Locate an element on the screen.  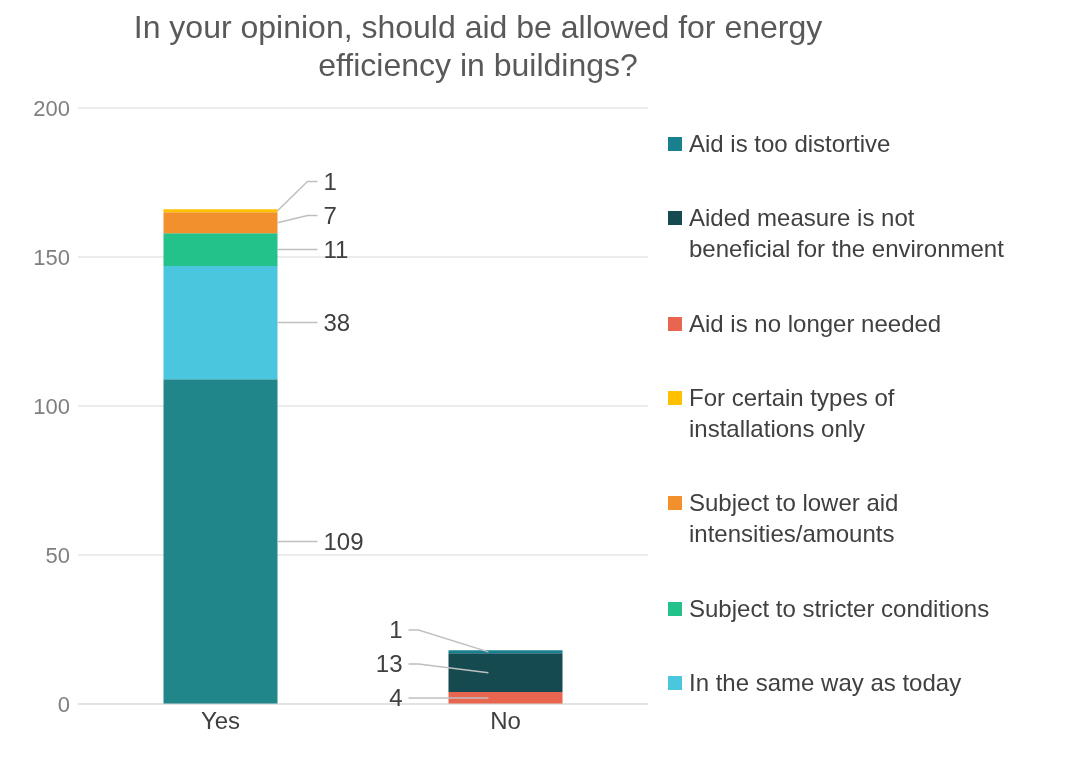
y-tick-label: 100 is located at coordinates (51, 406).